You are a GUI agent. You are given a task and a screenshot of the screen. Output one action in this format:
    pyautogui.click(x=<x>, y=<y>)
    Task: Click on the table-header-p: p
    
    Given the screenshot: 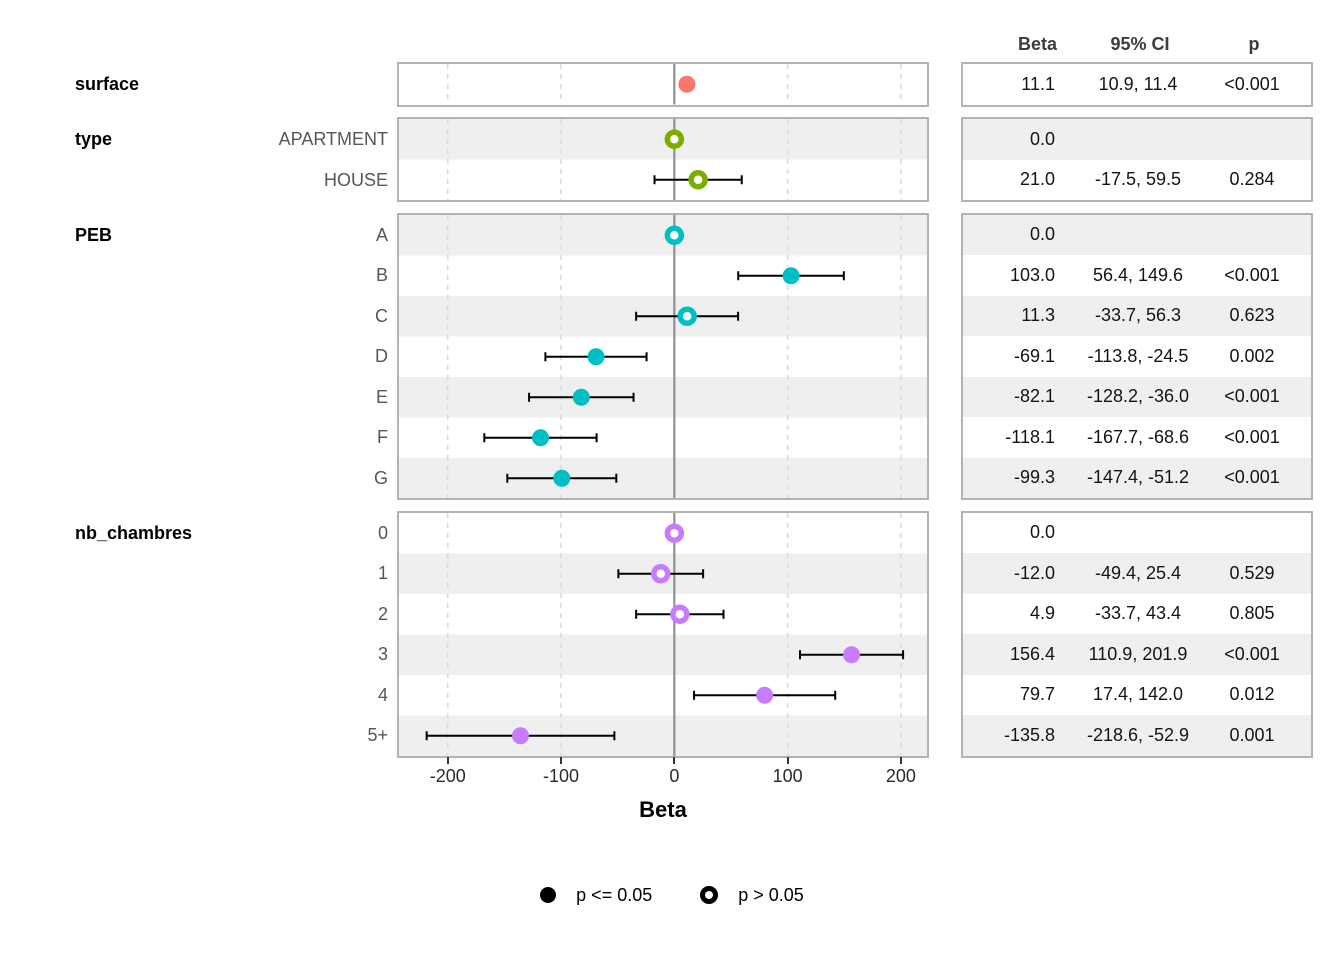 What is the action you would take?
    pyautogui.click(x=1254, y=43)
    